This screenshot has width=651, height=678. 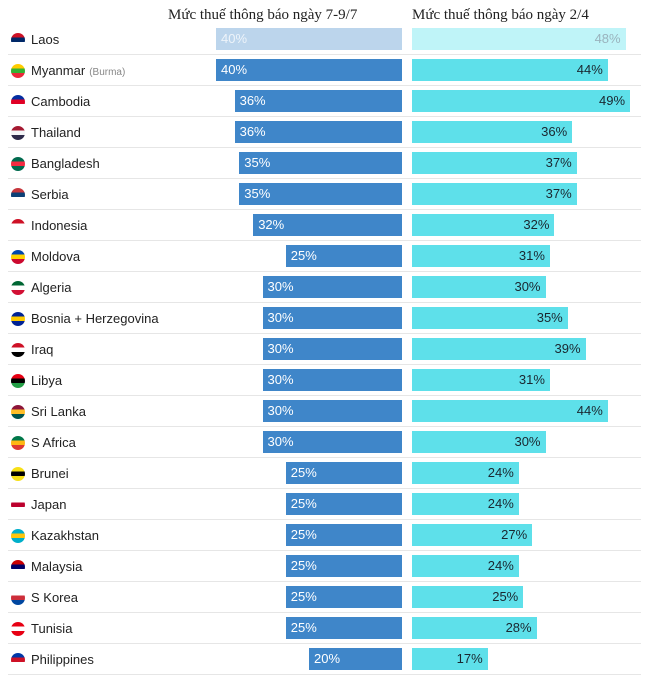 I want to click on category-name: Japan, so click(x=49, y=504).